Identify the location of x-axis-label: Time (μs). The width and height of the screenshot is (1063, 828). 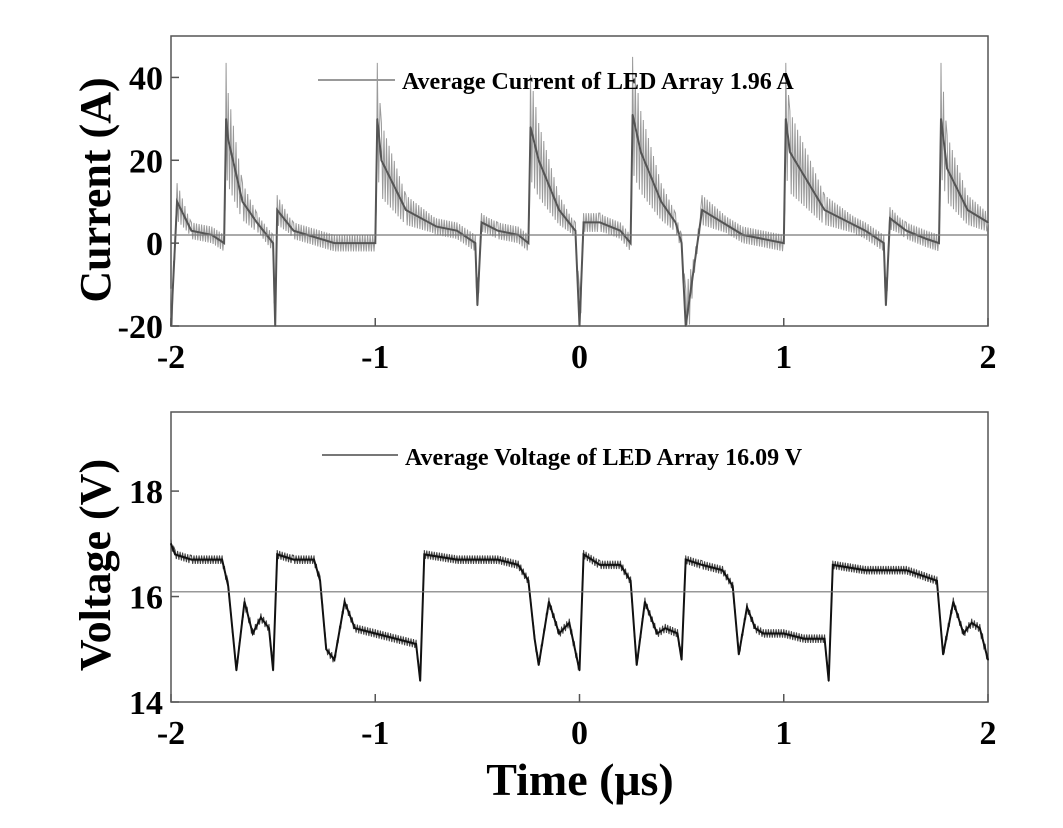
(579, 779).